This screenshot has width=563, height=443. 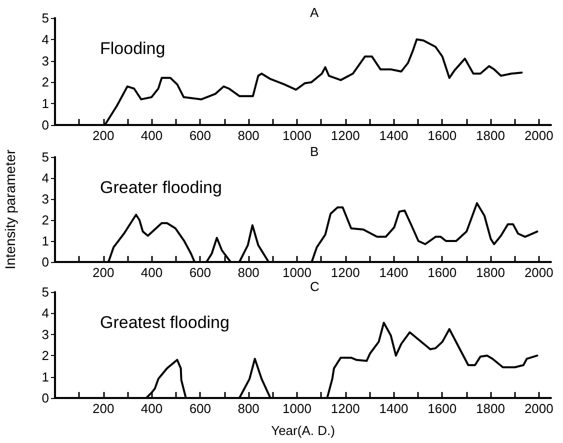 What do you see at coordinates (10, 209) in the screenshot?
I see `y-axis-title: Intensity parameter` at bounding box center [10, 209].